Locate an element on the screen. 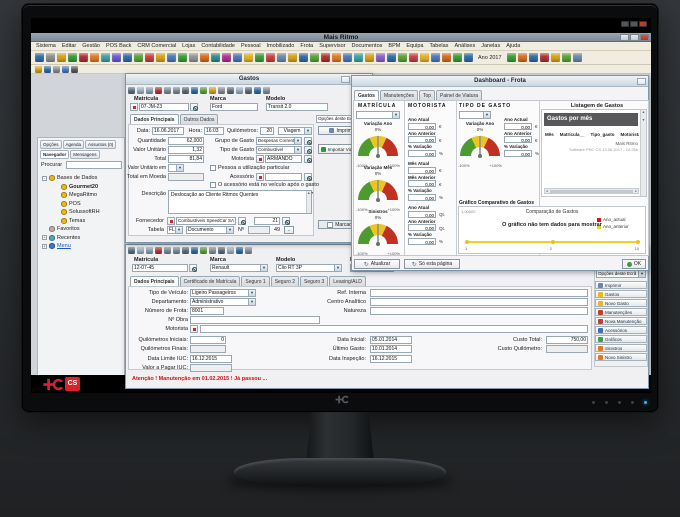 This screenshot has width=680, height=517. vehicle-tab: Seguro 3 is located at coordinates (314, 281).